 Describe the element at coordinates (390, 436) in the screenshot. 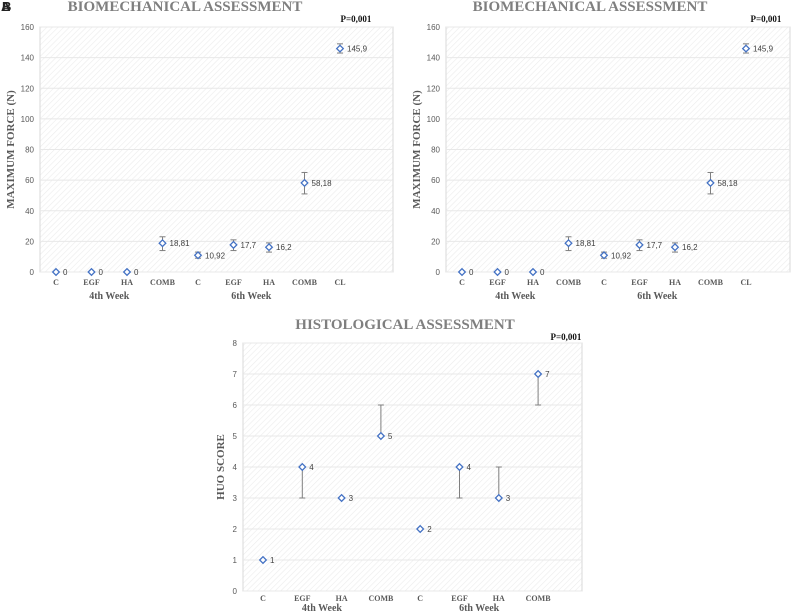

I see `data-label: 5` at that location.